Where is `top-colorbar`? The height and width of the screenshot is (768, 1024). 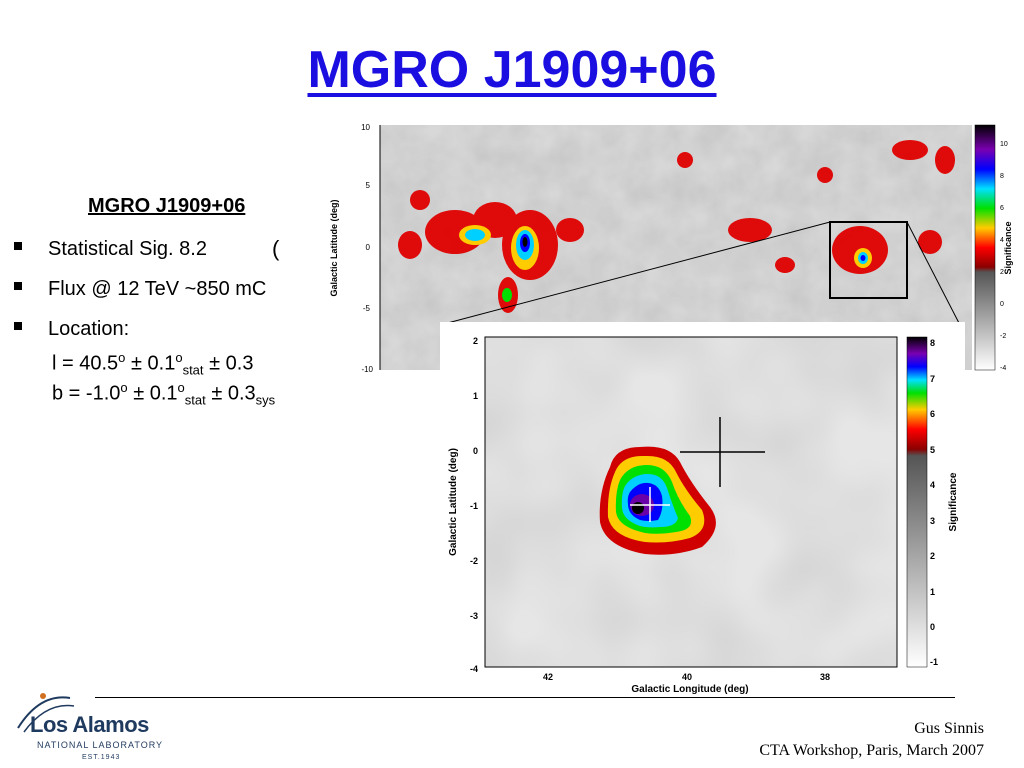
top-colorbar is located at coordinates (985, 247).